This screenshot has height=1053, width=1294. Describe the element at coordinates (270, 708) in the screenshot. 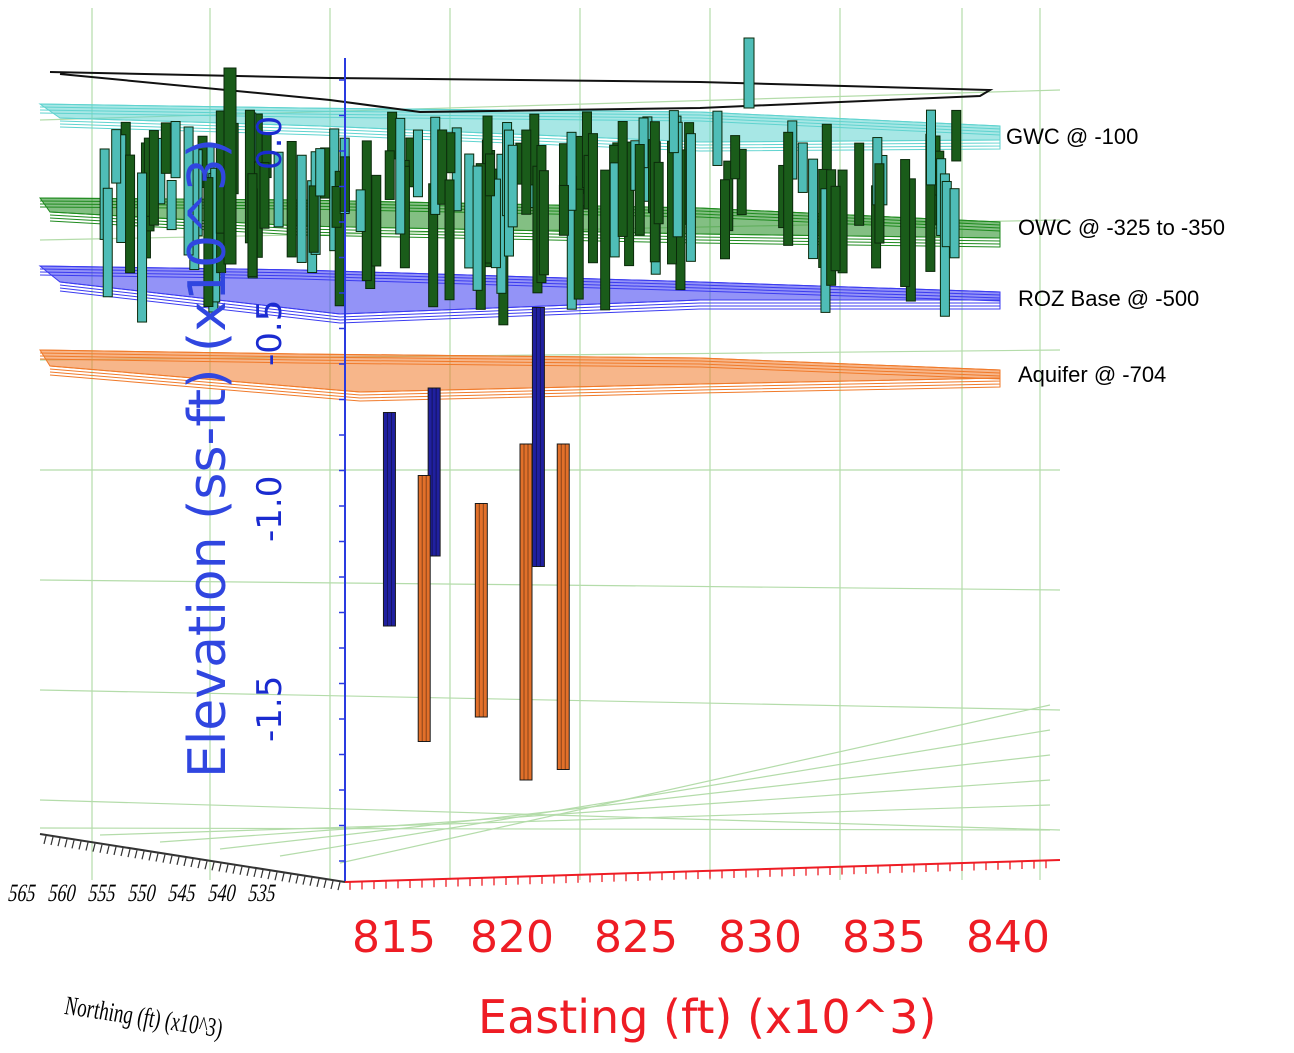

I see `elevation-tick-neg1-5: -1.5` at that location.